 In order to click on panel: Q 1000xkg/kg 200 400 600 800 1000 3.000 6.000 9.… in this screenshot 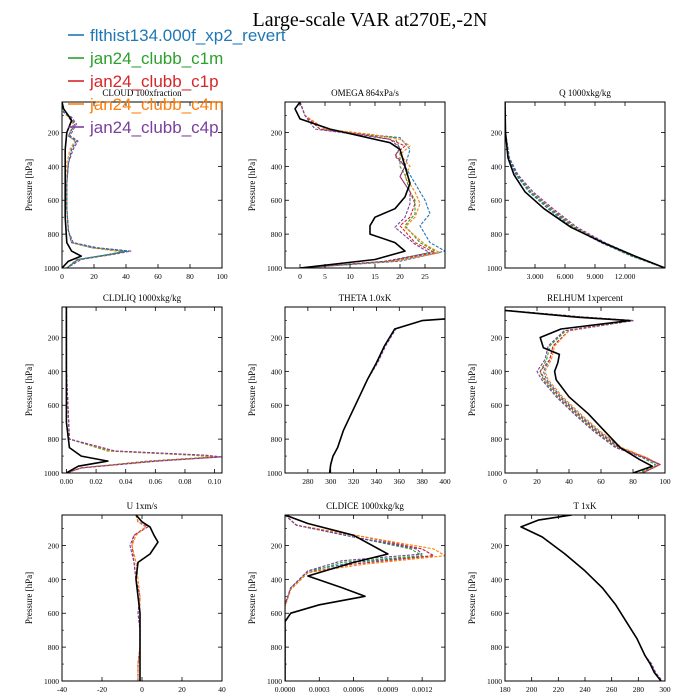, I will do `click(566, 184)`.